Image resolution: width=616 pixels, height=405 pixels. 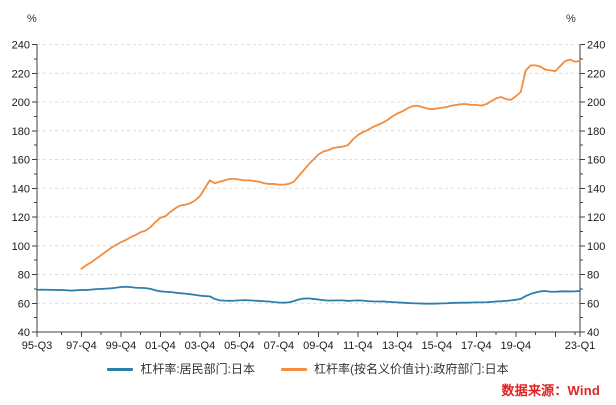 What do you see at coordinates (318, 346) in the screenshot?
I see `svg-text: 09-Q4` at bounding box center [318, 346].